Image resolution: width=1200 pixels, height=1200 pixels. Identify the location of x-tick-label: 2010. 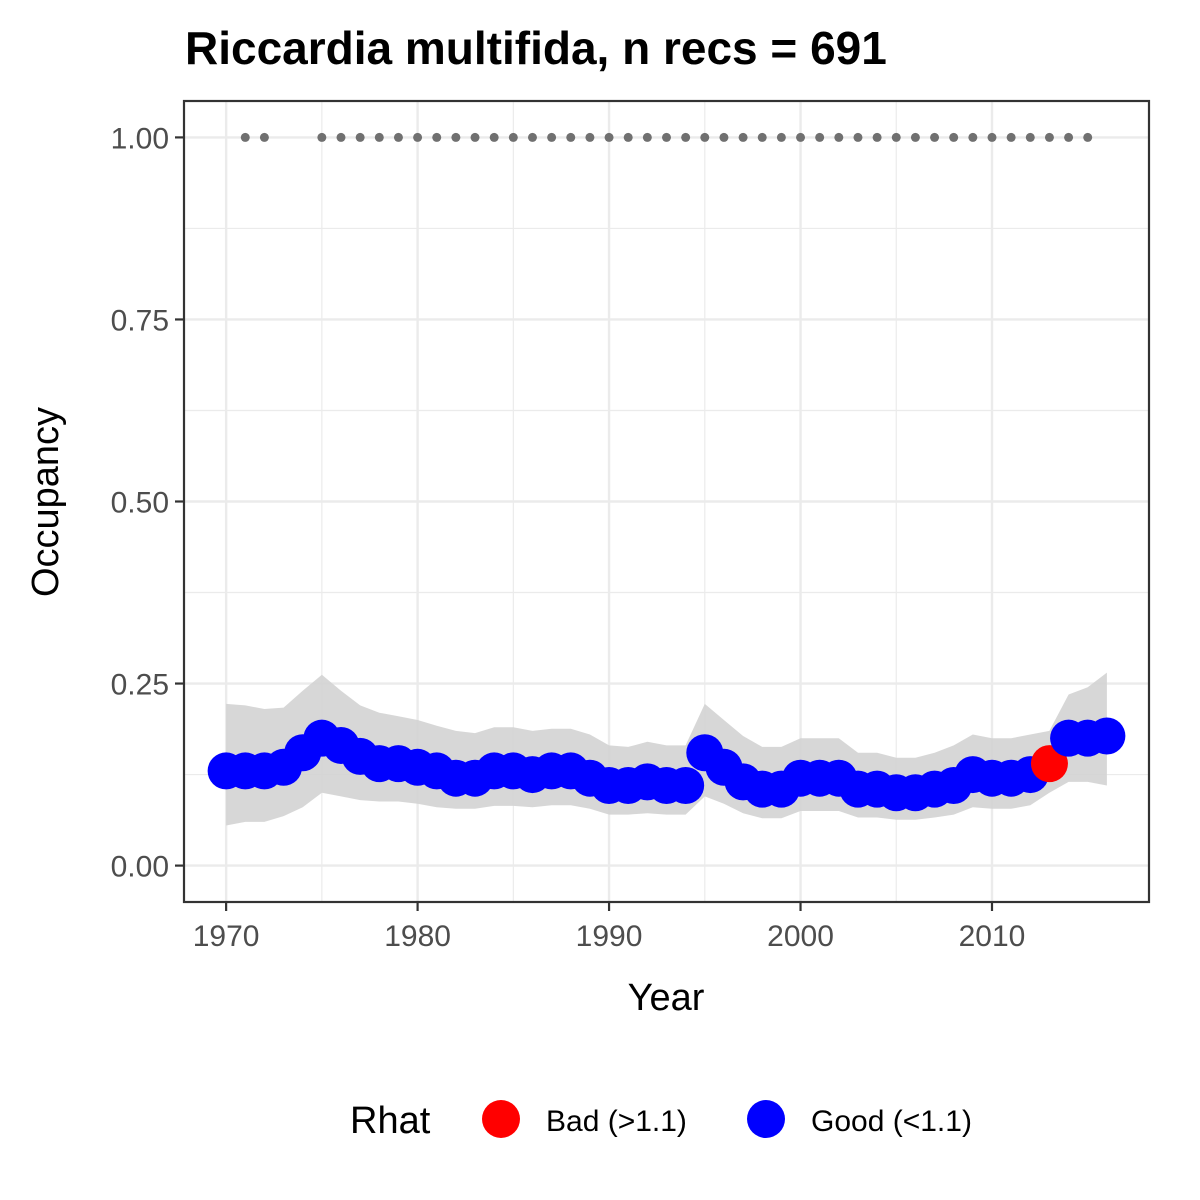
(992, 936).